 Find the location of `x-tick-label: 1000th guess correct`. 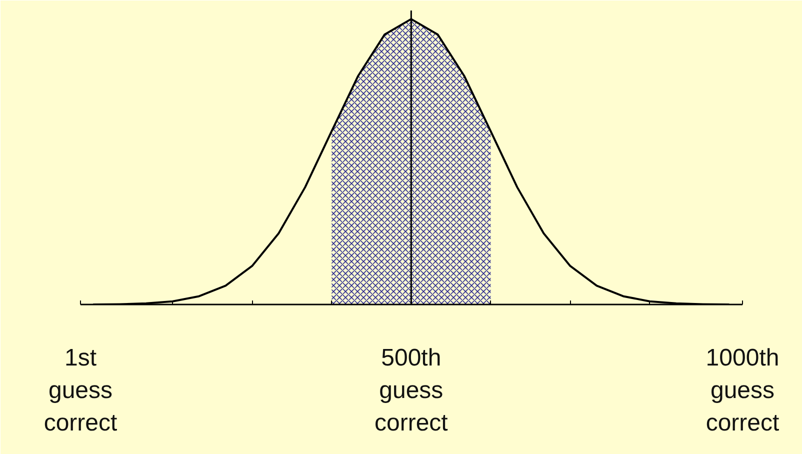

x-tick-label: 1000th guess correct is located at coordinates (743, 390).